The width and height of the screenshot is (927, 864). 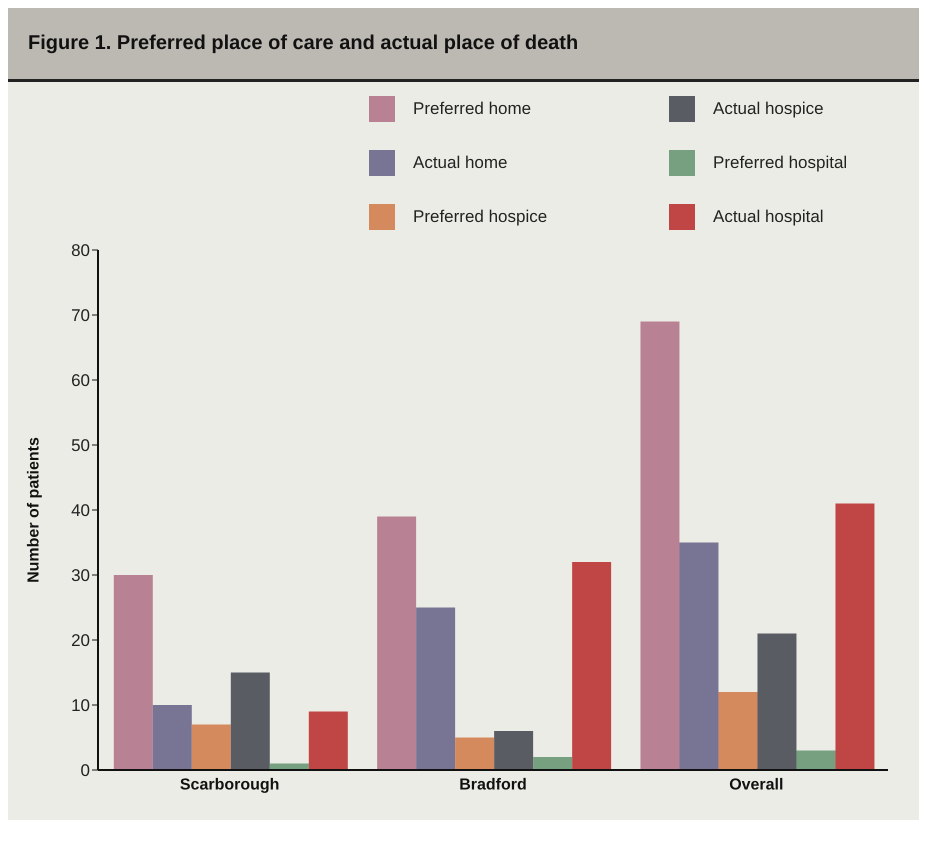 What do you see at coordinates (768, 217) in the screenshot?
I see `legend-label: Actual hospital` at bounding box center [768, 217].